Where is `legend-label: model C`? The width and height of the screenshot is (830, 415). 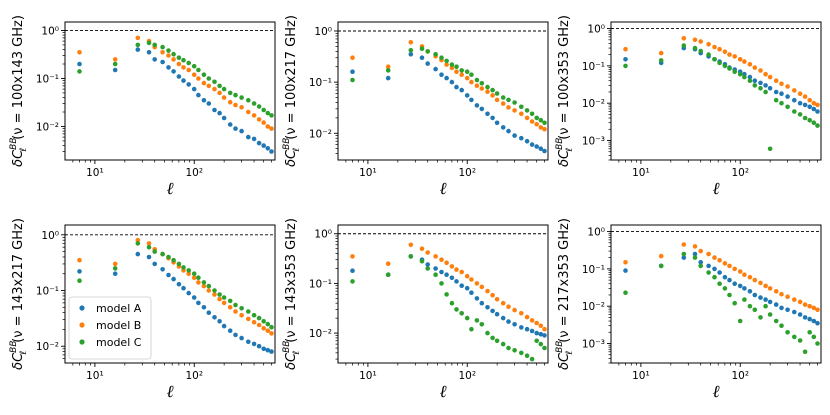 legend-label: model C is located at coordinates (119, 342).